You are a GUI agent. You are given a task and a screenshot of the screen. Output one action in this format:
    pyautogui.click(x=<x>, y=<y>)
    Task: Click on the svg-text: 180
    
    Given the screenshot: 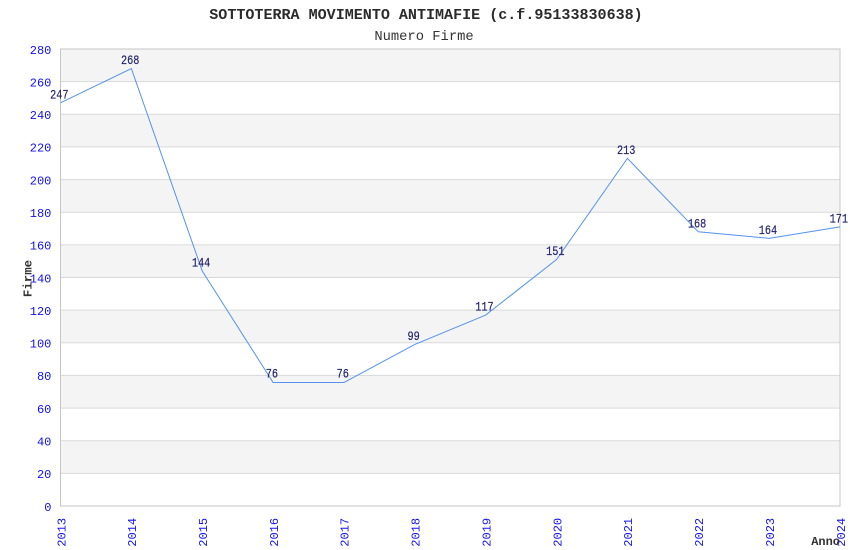 What is the action you would take?
    pyautogui.click(x=41, y=214)
    